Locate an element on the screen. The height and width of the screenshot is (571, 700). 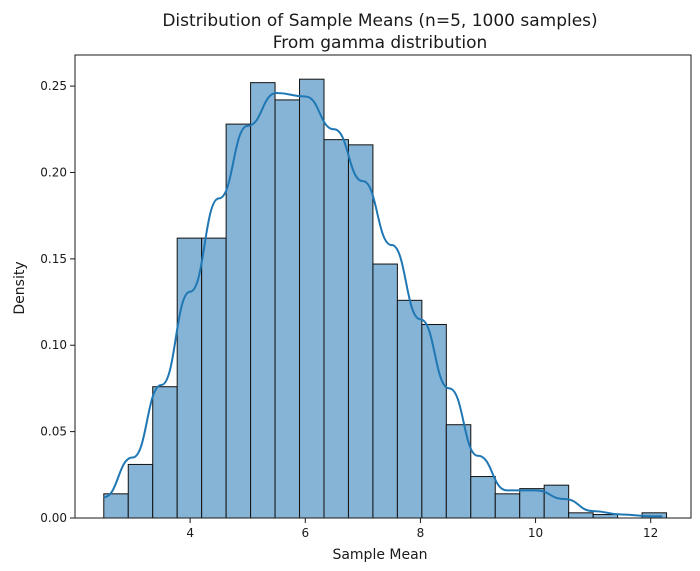
x-axis-ticks: 4 6 8 10 12 is located at coordinates (422, 529).